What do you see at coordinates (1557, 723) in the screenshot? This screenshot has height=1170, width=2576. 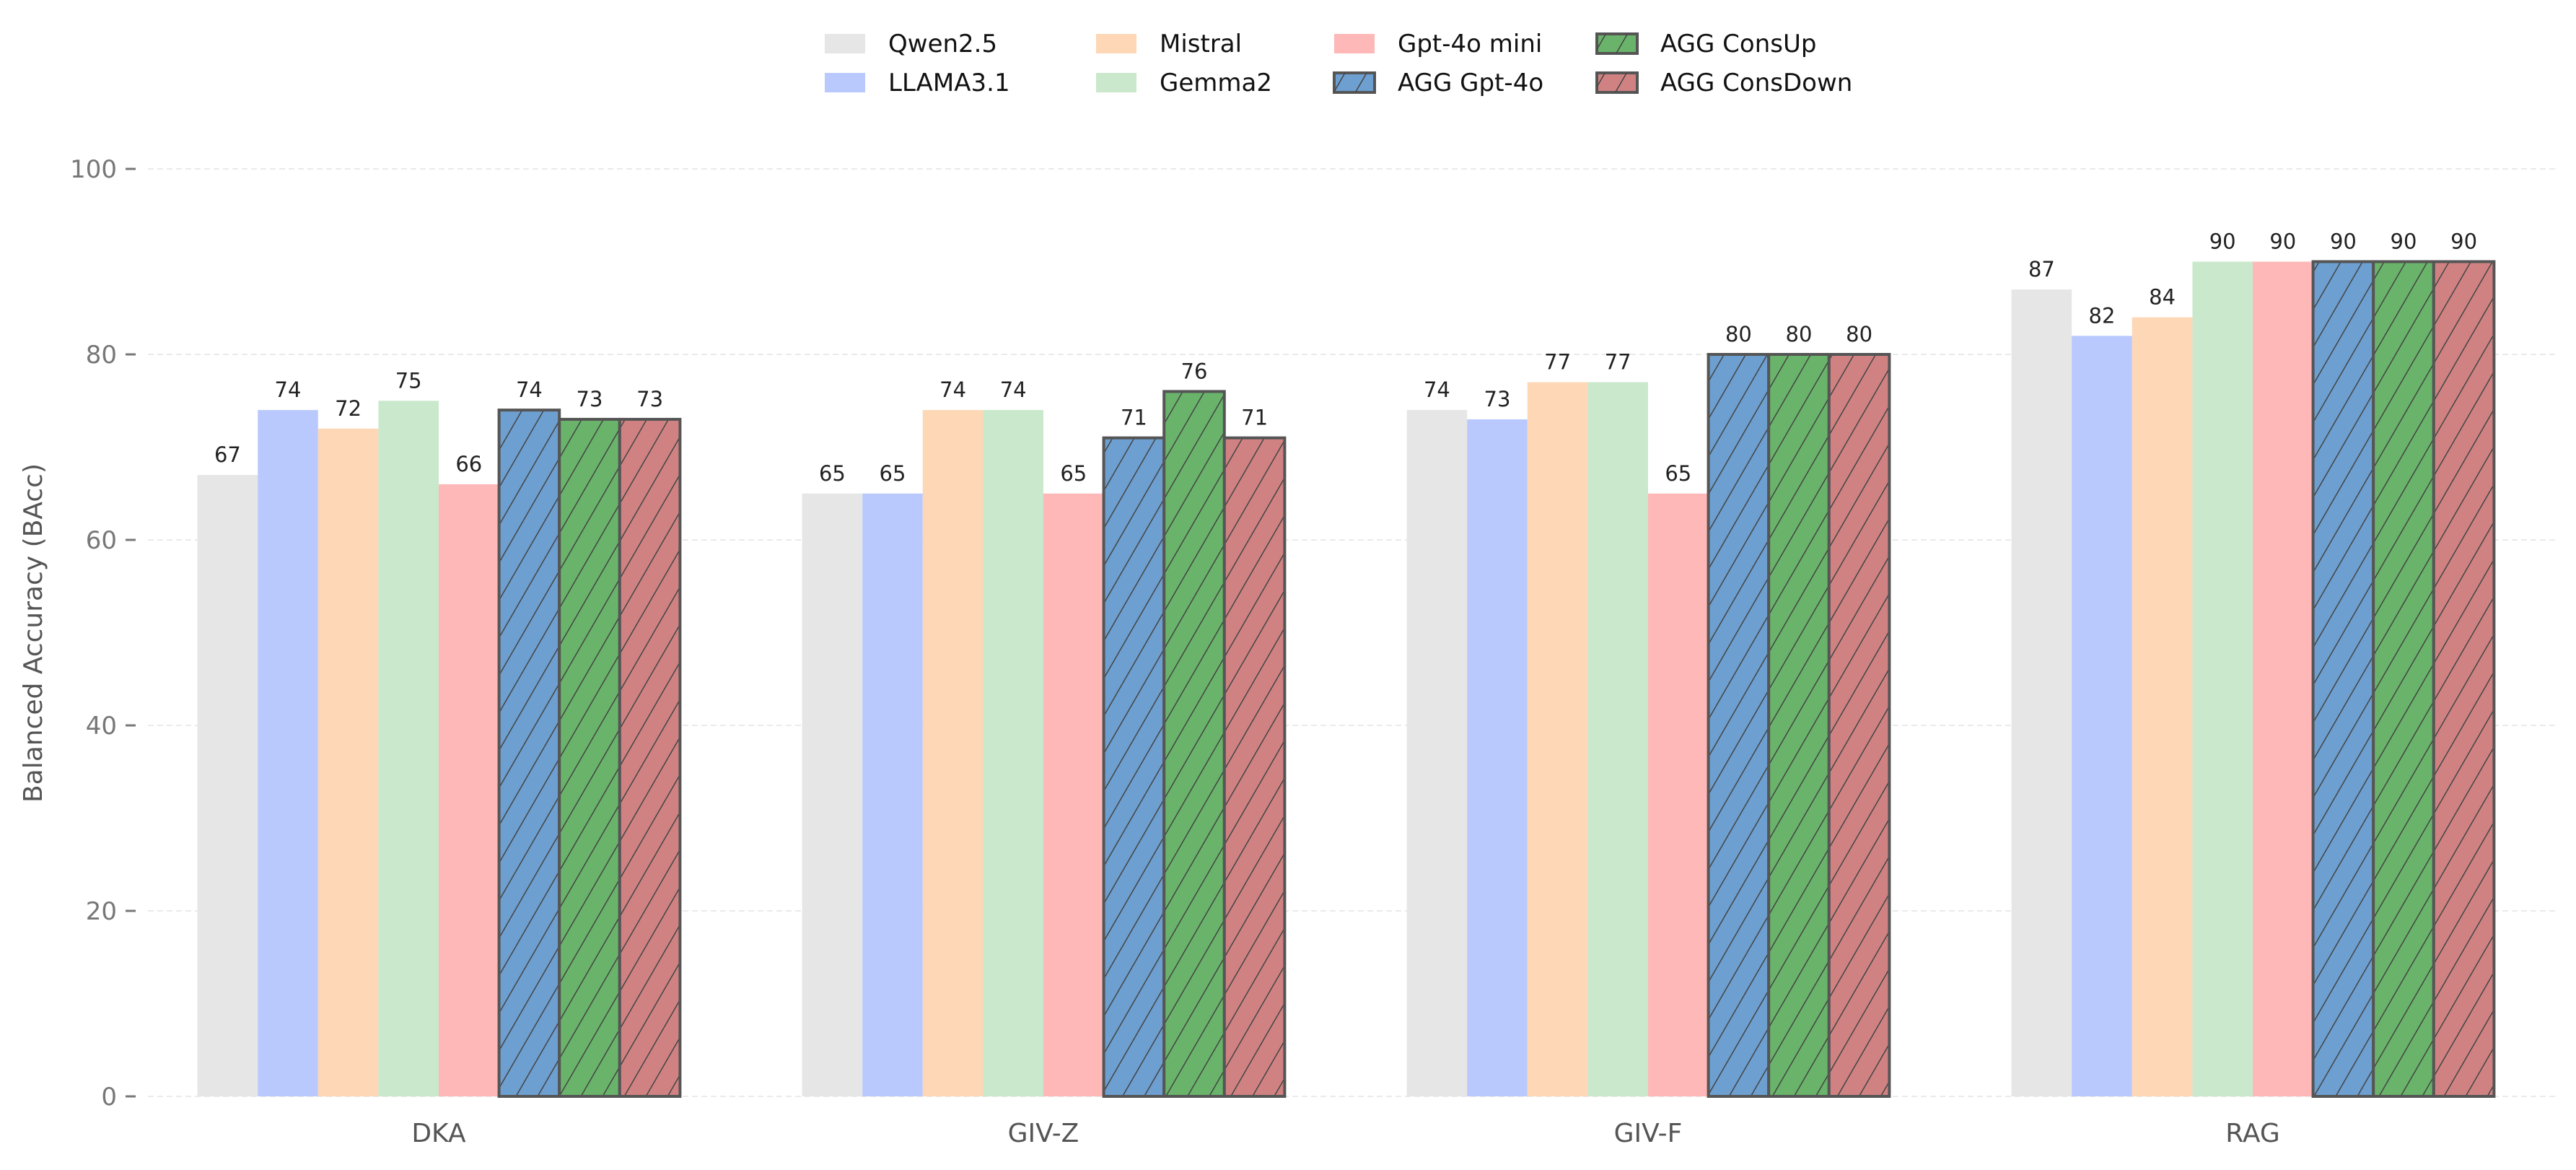 I see `bar-mistral: 77` at bounding box center [1557, 723].